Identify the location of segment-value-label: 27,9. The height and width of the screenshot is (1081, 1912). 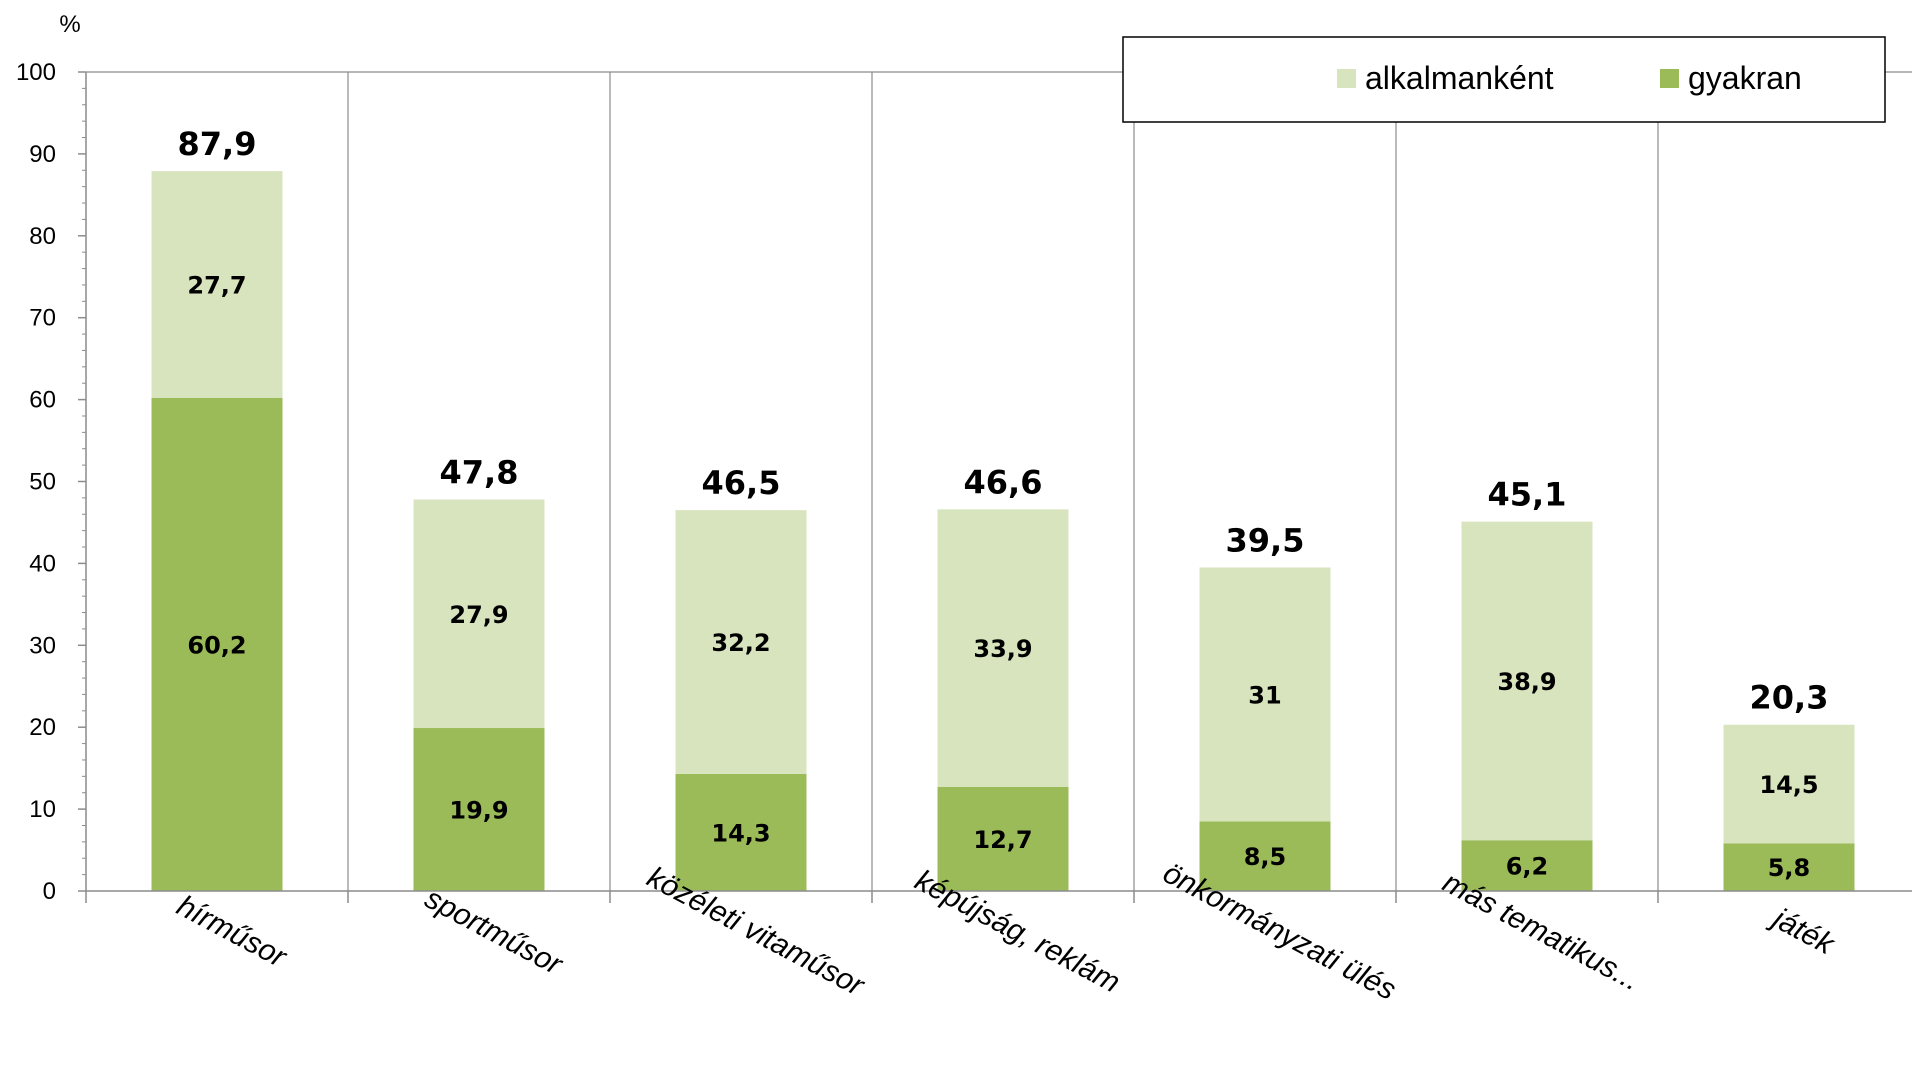
(478, 615).